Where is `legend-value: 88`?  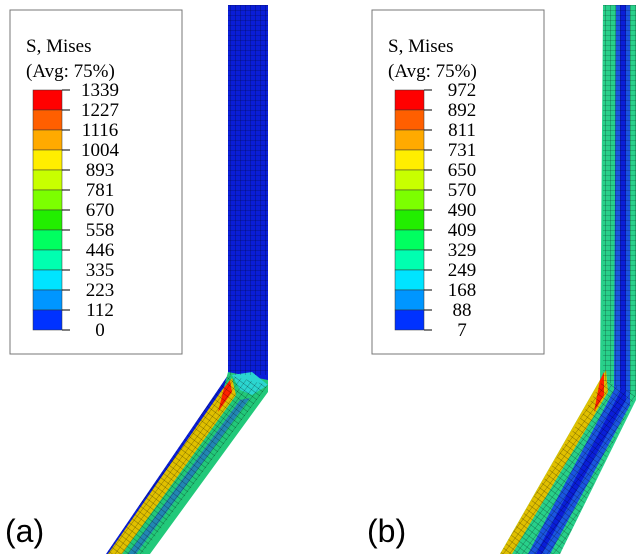
legend-value: 88 is located at coordinates (462, 310).